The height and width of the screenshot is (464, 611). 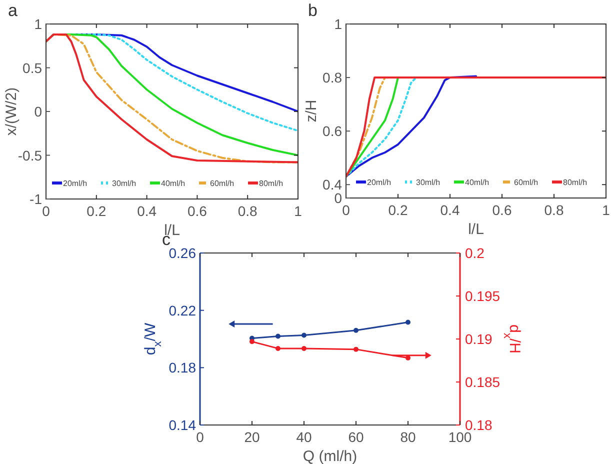 I want to click on y-tick-label: 0.18, so click(x=182, y=368).